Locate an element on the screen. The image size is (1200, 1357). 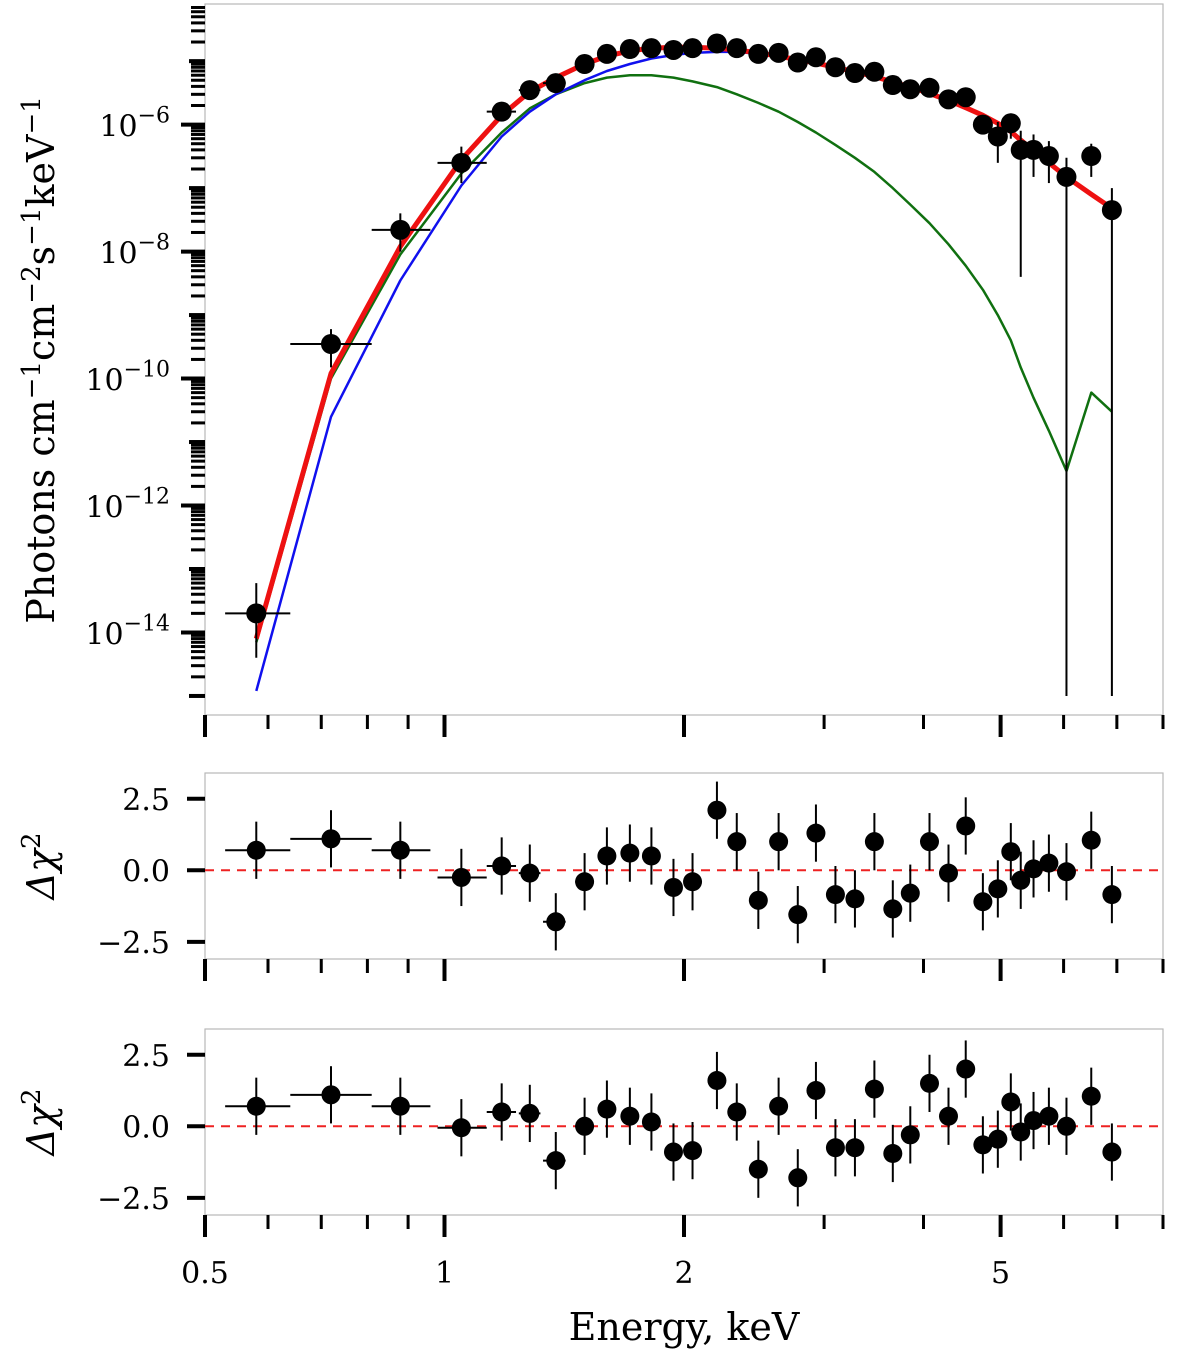
residual-2-y-ticks is located at coordinates (196, 1126).